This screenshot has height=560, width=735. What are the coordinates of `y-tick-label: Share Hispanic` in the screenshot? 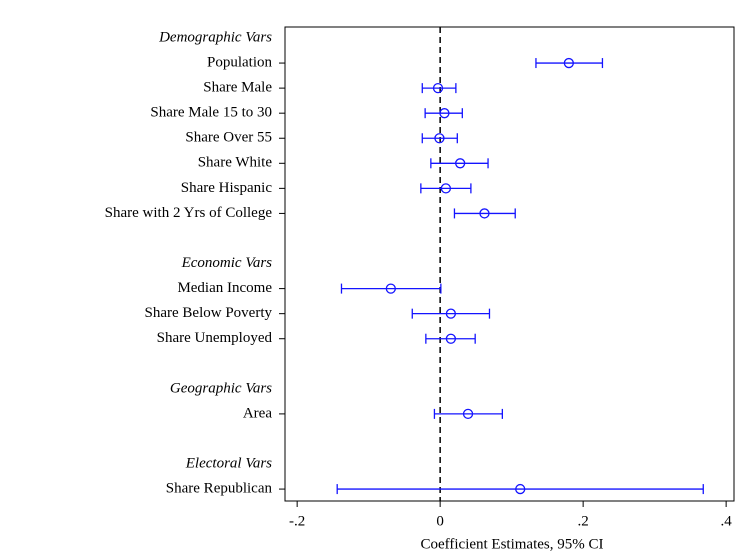 It's located at (227, 188).